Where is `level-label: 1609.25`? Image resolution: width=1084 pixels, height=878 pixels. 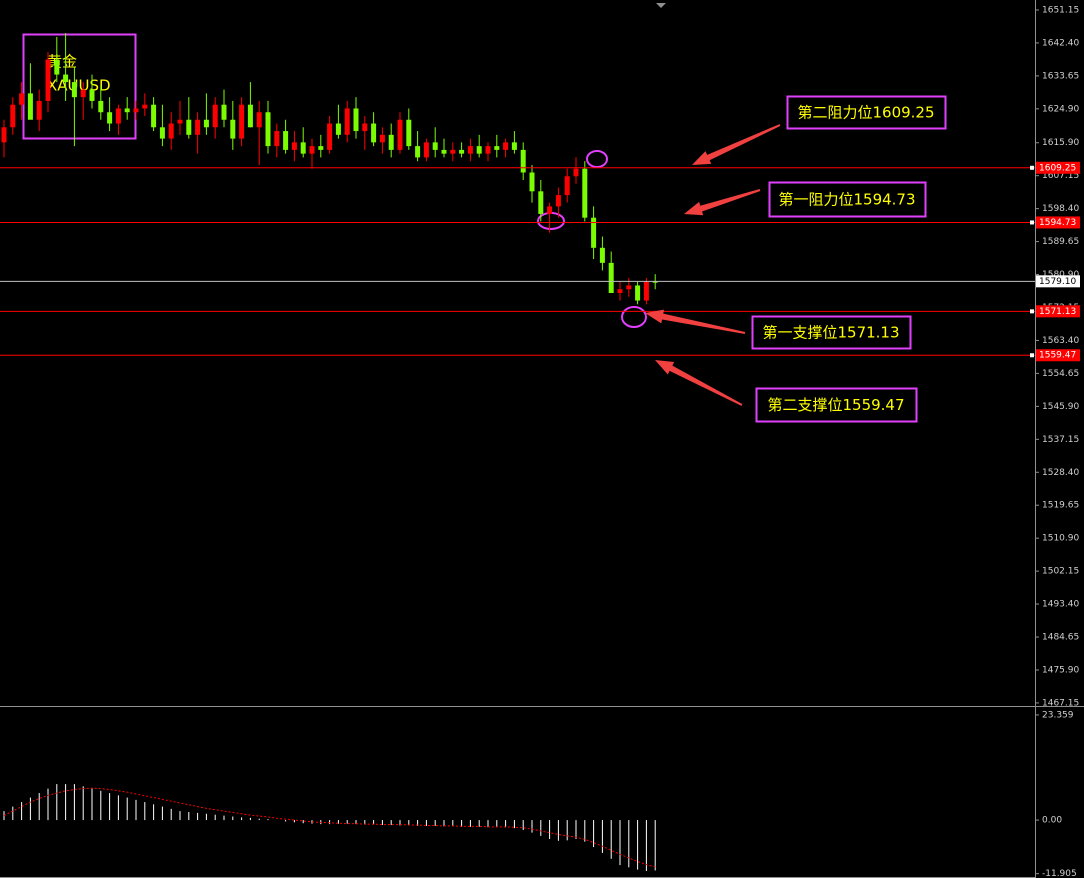
level-label: 1609.25 is located at coordinates (1057, 168).